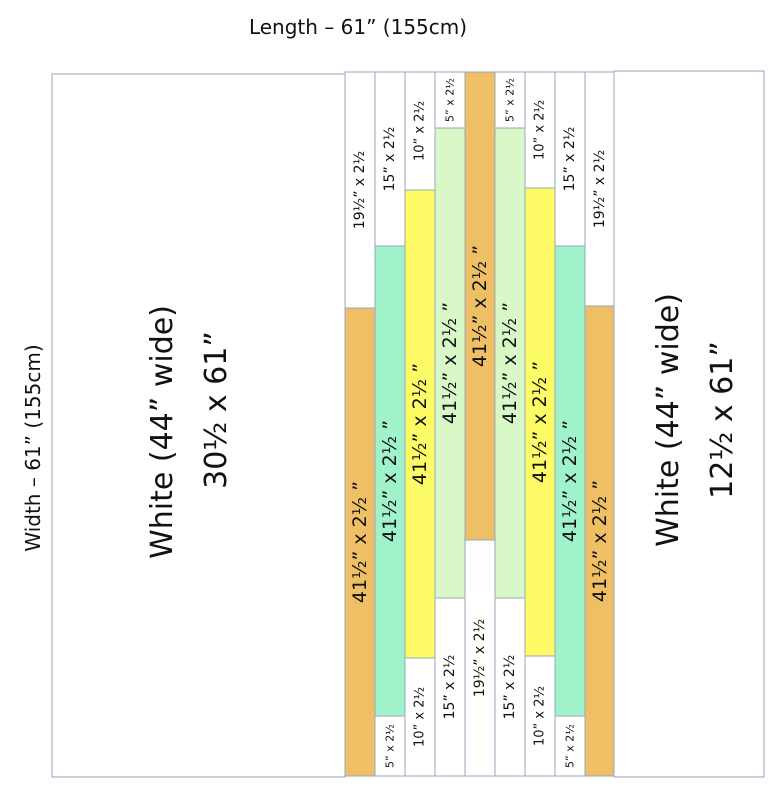 This screenshot has width=780, height=800. I want to click on strip-4-bottom-label: 15” x 2½, so click(450, 687).